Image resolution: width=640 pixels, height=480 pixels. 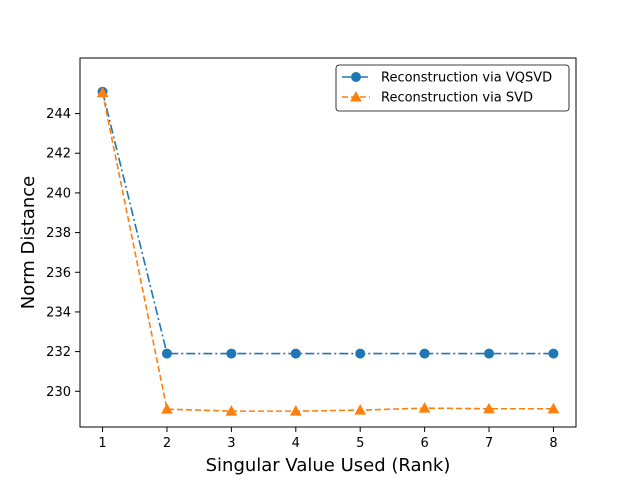 What do you see at coordinates (489, 443) in the screenshot?
I see `x-tick-label: 7` at bounding box center [489, 443].